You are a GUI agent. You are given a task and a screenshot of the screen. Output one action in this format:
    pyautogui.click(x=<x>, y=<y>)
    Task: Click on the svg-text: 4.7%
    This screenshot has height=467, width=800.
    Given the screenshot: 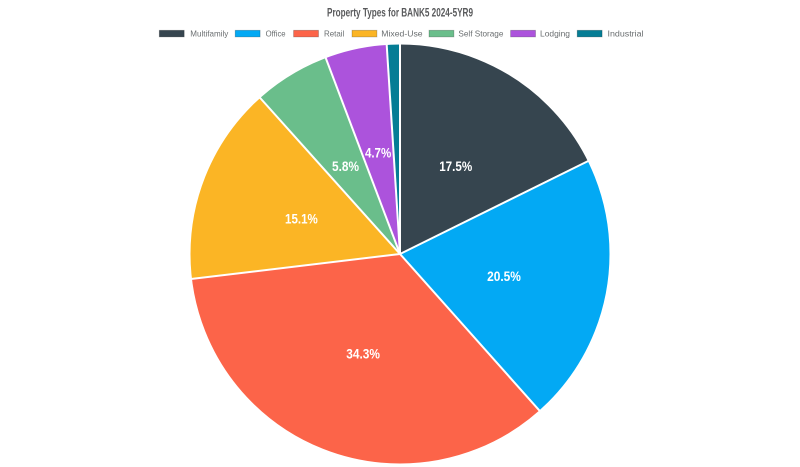 What is the action you would take?
    pyautogui.click(x=378, y=153)
    